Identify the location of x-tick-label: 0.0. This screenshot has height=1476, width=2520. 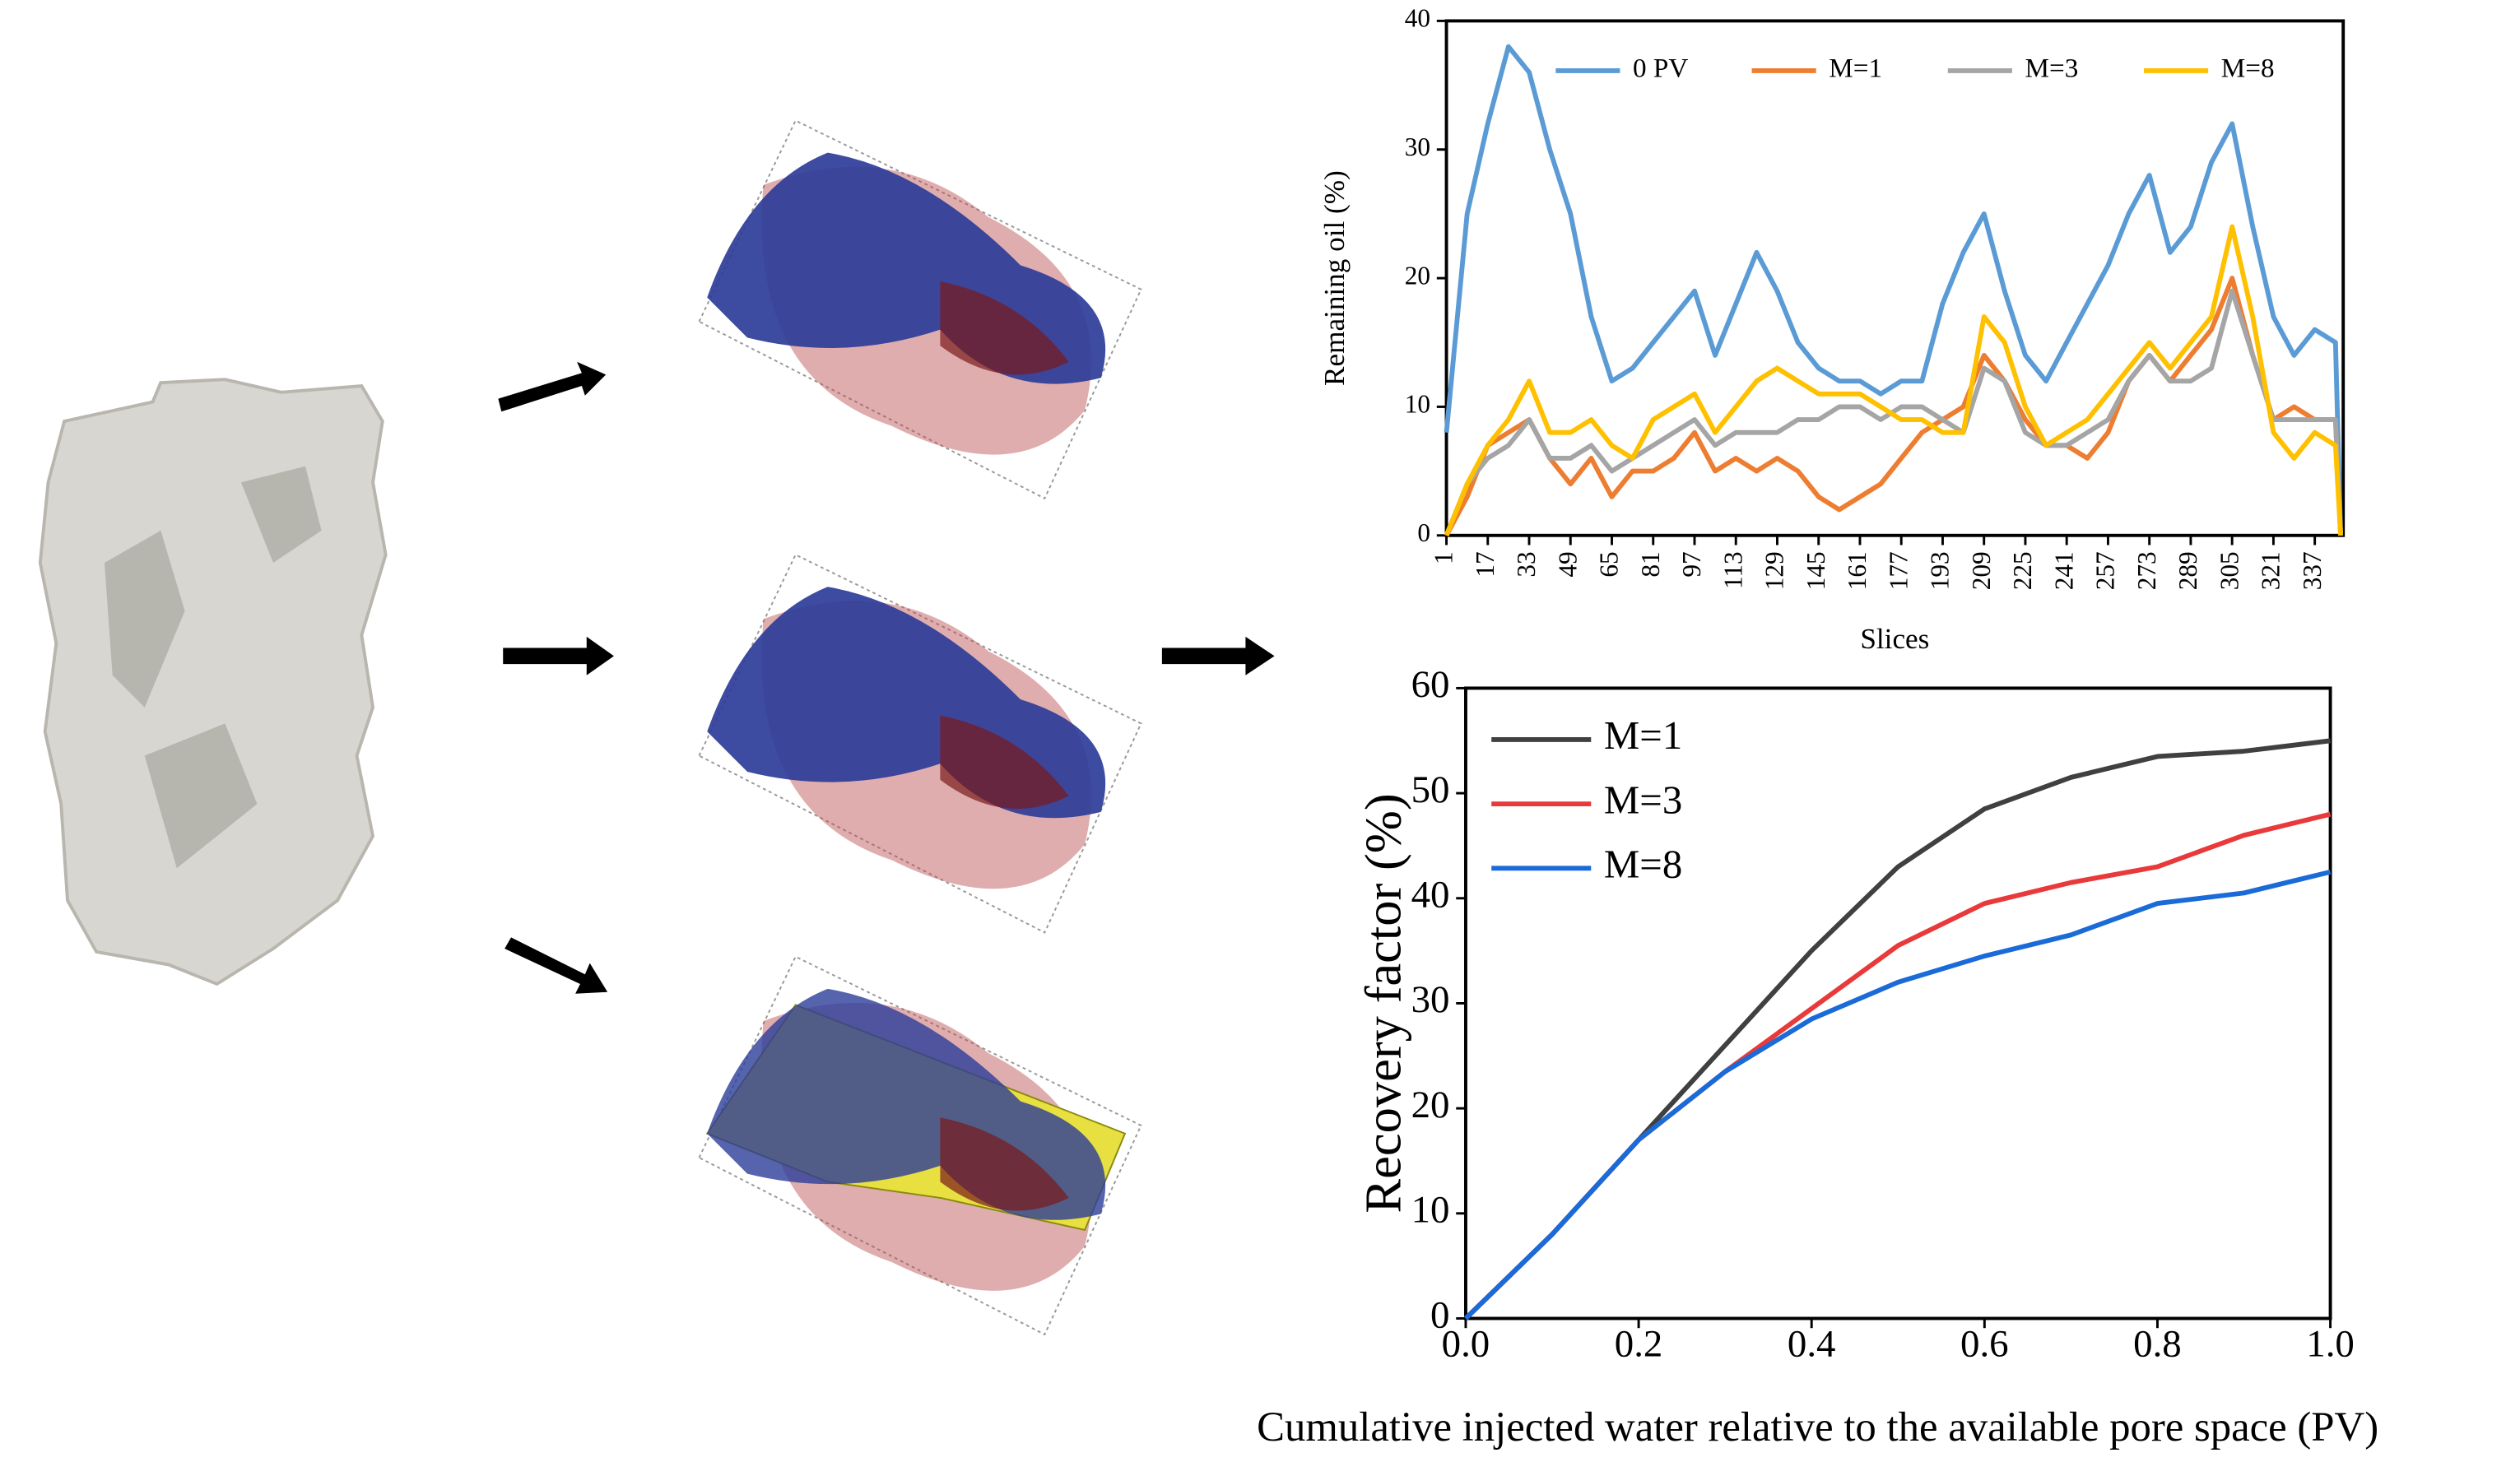
(1466, 1343).